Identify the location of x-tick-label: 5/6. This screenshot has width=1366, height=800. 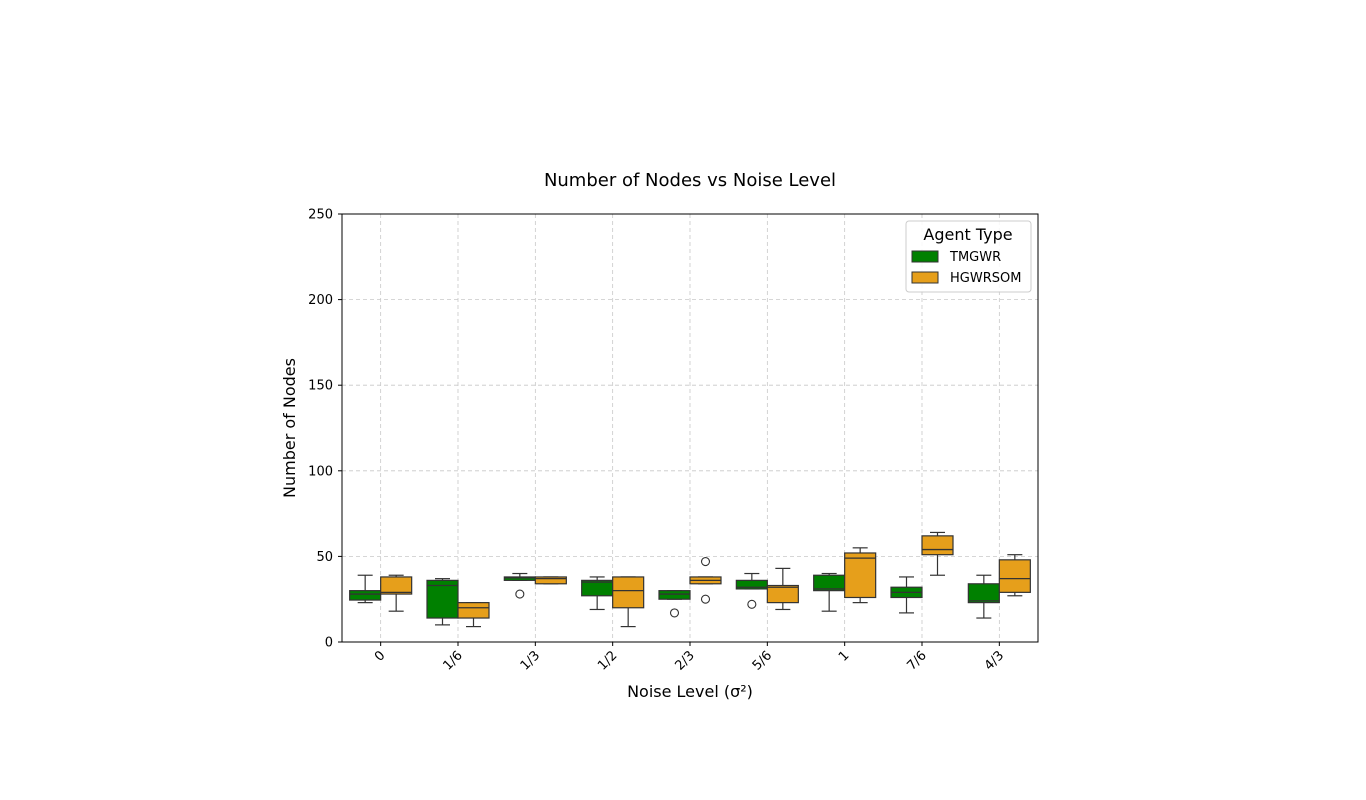
(762, 660).